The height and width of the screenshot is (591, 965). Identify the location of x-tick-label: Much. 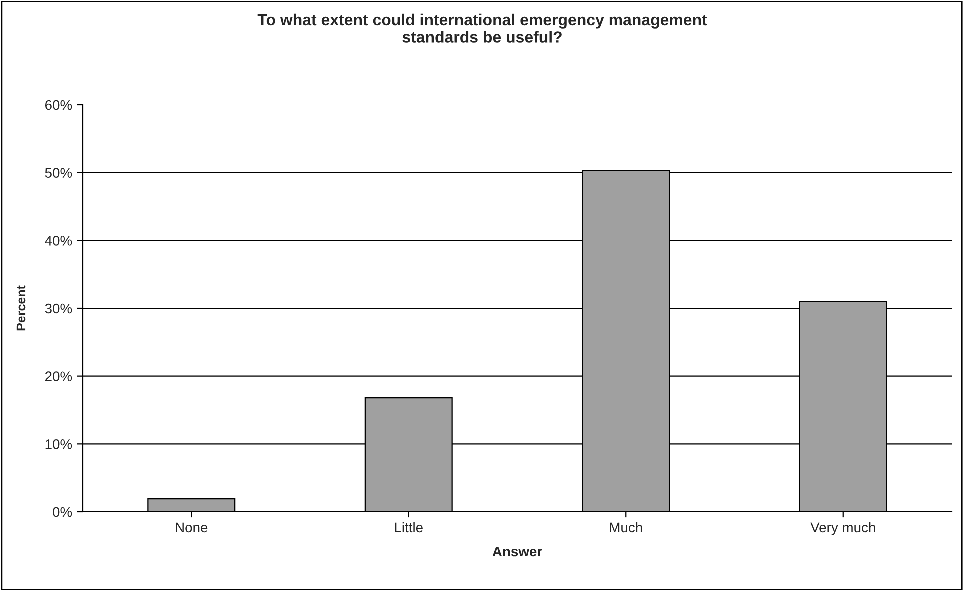
(626, 527).